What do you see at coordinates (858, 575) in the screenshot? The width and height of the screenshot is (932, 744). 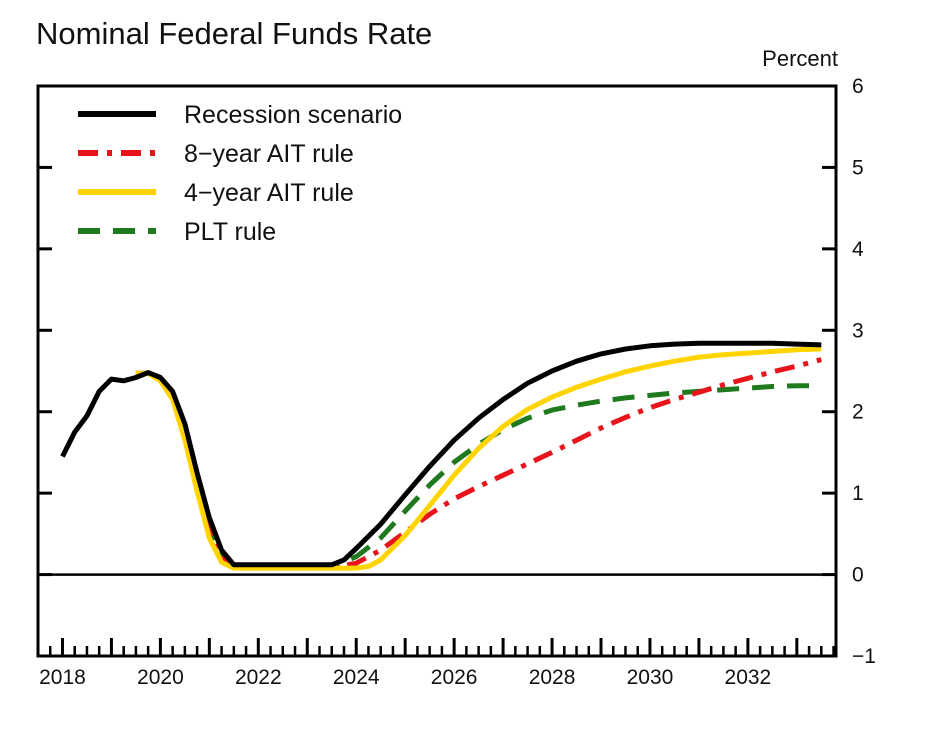 I see `y-tick-label: 0` at bounding box center [858, 575].